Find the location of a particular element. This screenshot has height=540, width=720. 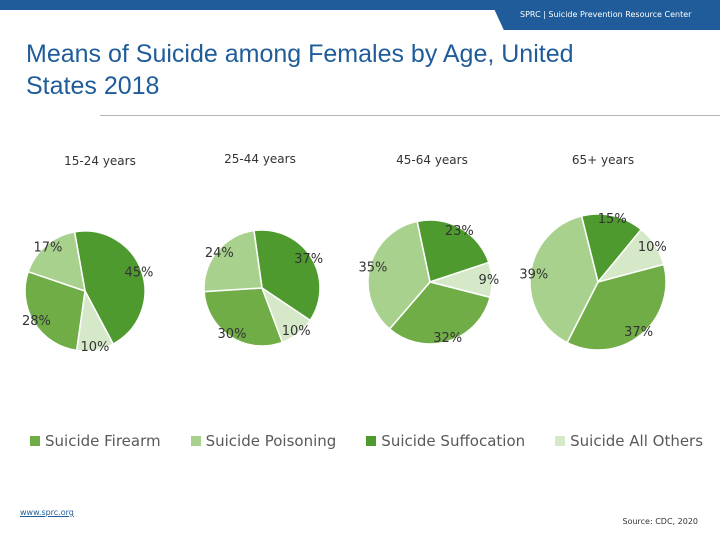

footer-link: www.sprc.org is located at coordinates (47, 512).